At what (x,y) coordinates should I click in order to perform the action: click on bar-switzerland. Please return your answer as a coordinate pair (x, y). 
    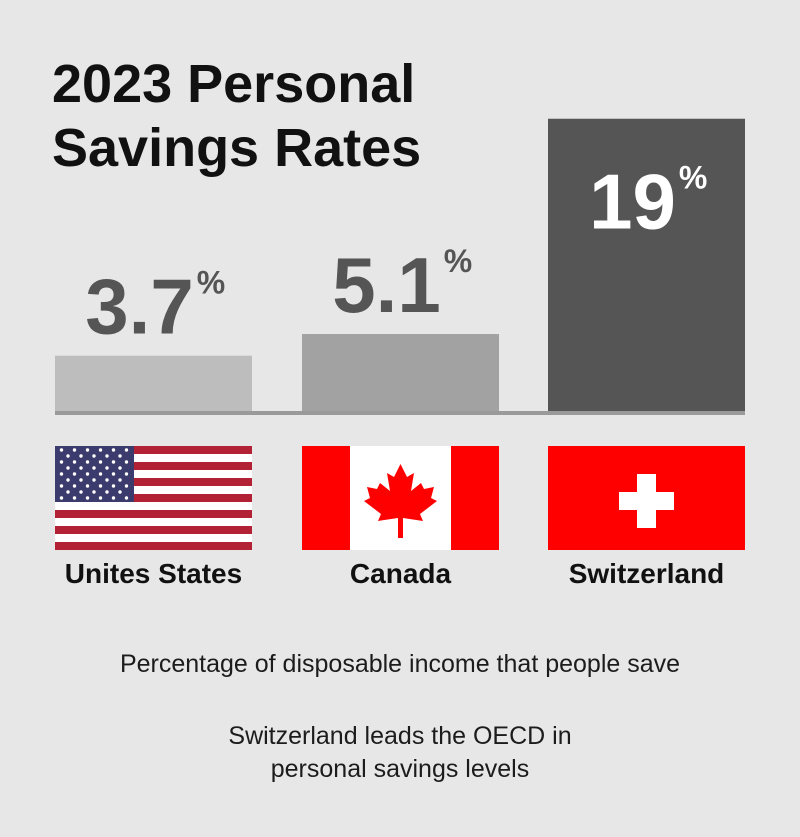
    Looking at the image, I should click on (646, 265).